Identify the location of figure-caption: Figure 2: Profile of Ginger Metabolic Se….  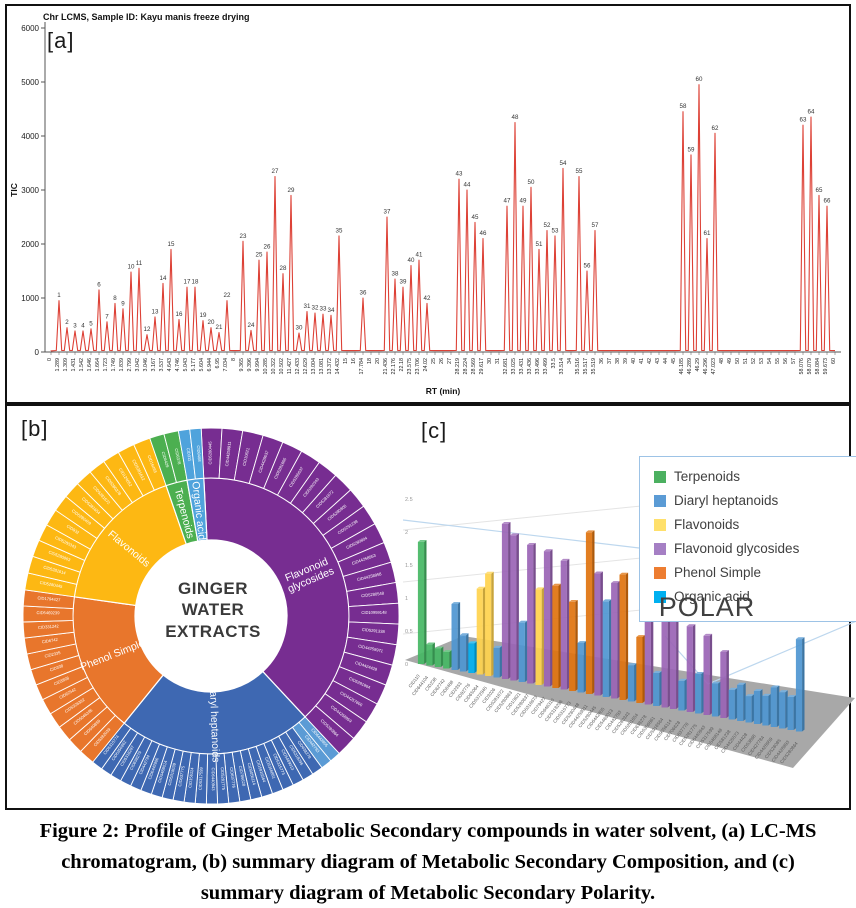
(428, 862).